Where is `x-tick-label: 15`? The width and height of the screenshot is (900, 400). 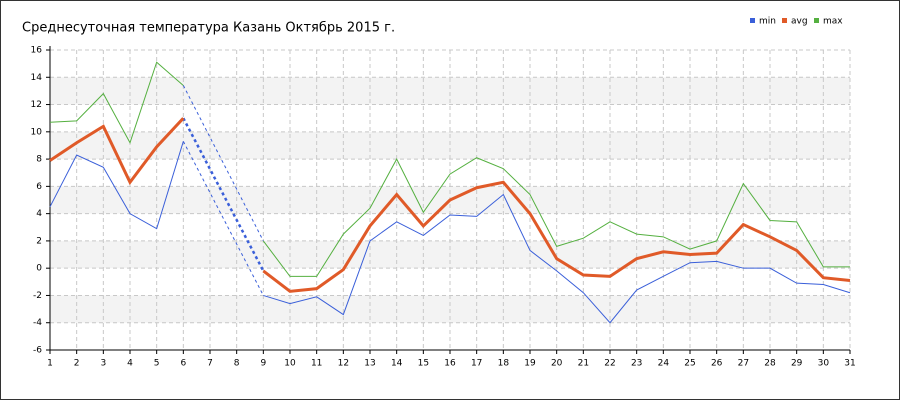 x-tick-label: 15 is located at coordinates (423, 364).